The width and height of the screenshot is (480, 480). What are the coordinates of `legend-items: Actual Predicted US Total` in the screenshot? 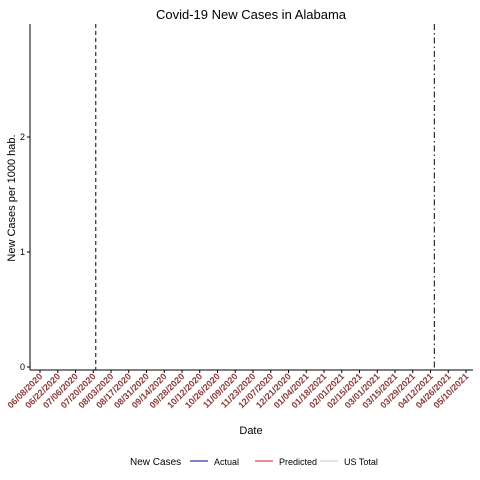 It's located at (284, 462).